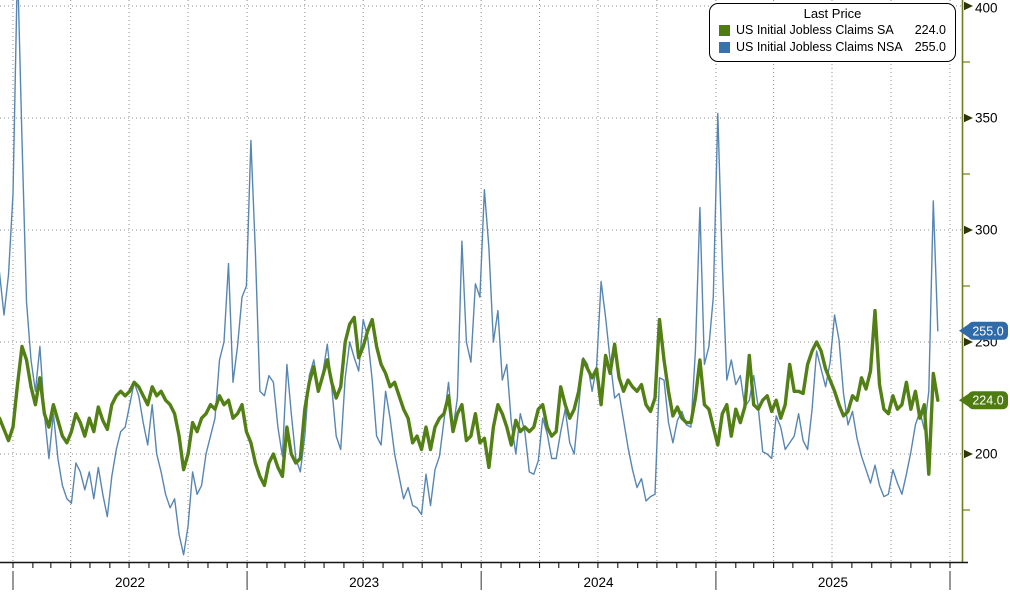 The image size is (1010, 592). I want to click on legend-title: Last Price, so click(832, 13).